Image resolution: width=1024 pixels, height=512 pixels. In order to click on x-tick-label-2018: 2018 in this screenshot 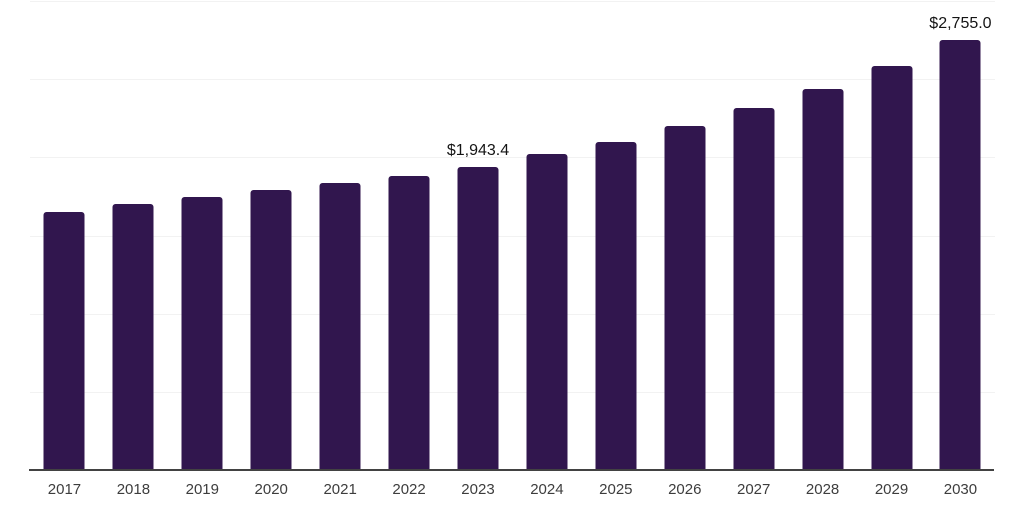, I will do `click(133, 489)`.